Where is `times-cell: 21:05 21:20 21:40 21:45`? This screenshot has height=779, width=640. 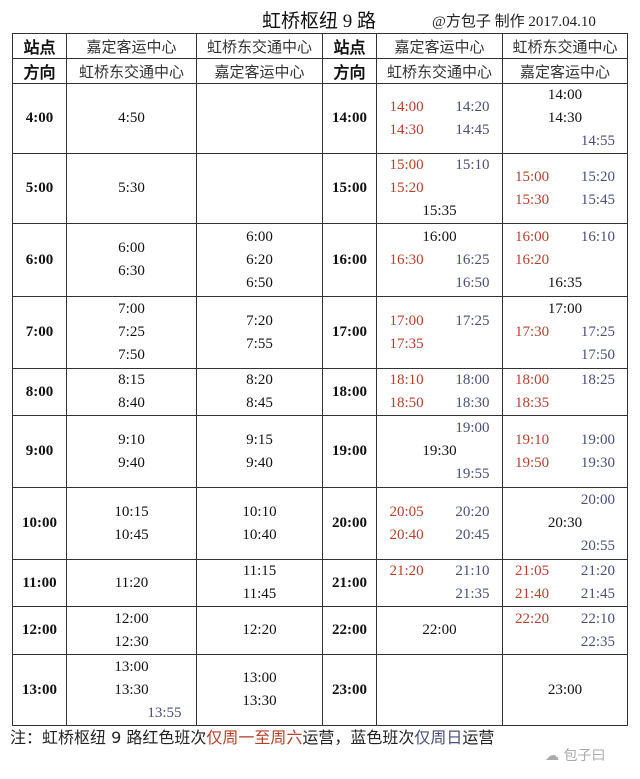 times-cell: 21:05 21:20 21:40 21:45 is located at coordinates (565, 583).